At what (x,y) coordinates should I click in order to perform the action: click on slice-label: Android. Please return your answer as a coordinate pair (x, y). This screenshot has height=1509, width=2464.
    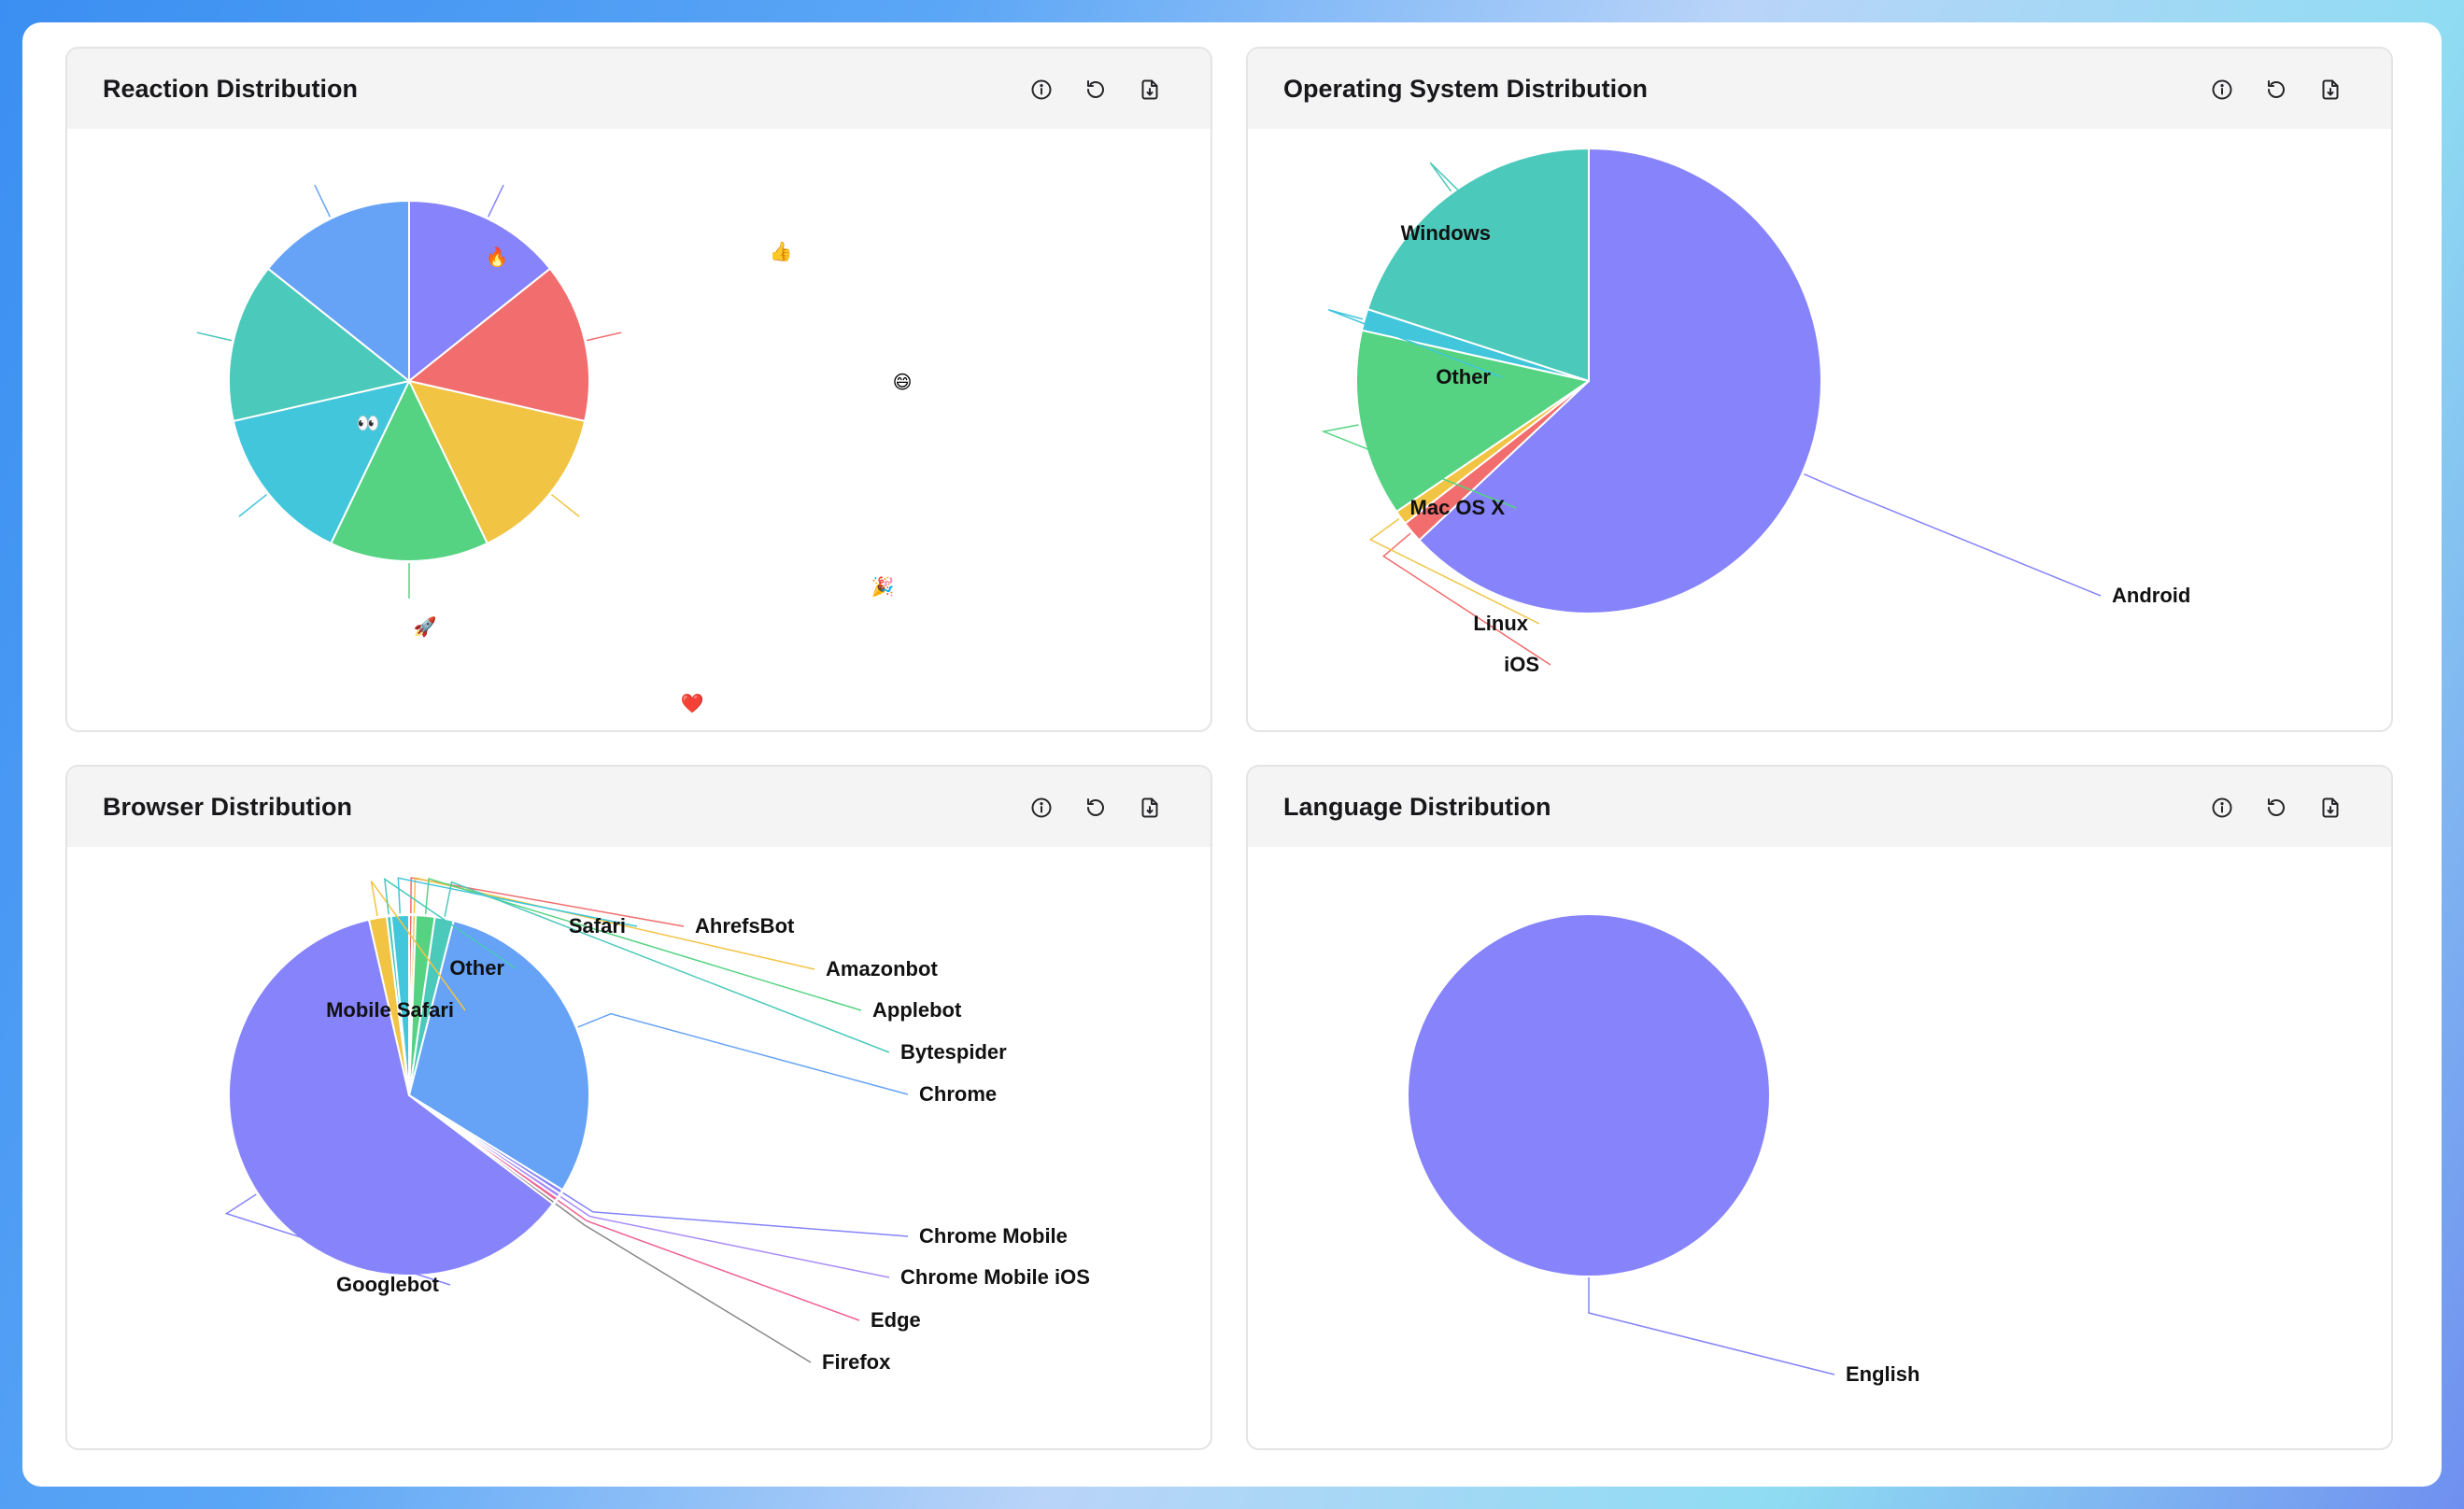
    Looking at the image, I should click on (2151, 595).